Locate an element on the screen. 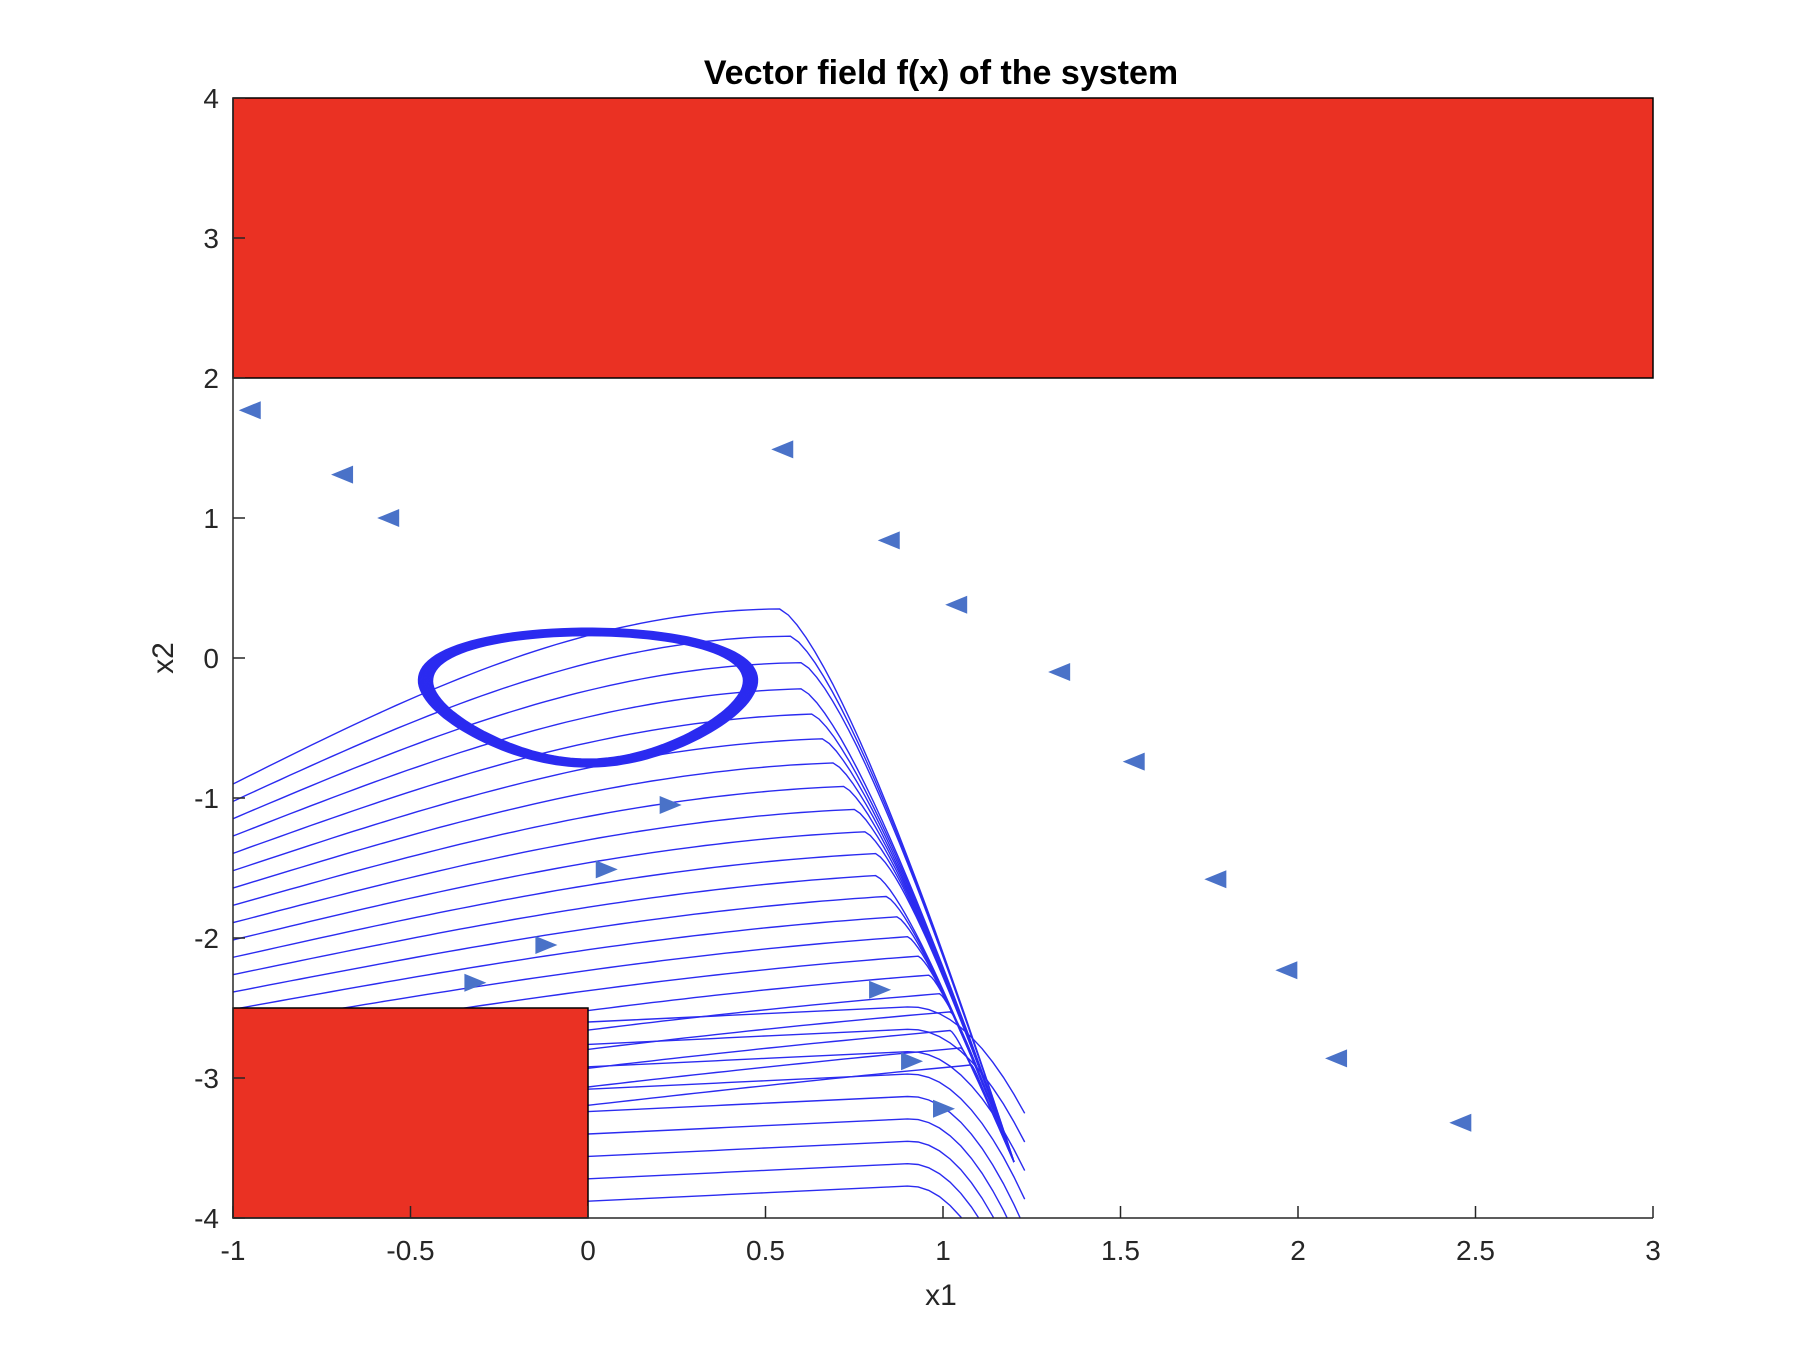 The image size is (1820, 1362). y-tick-label: 2 is located at coordinates (211, 378).